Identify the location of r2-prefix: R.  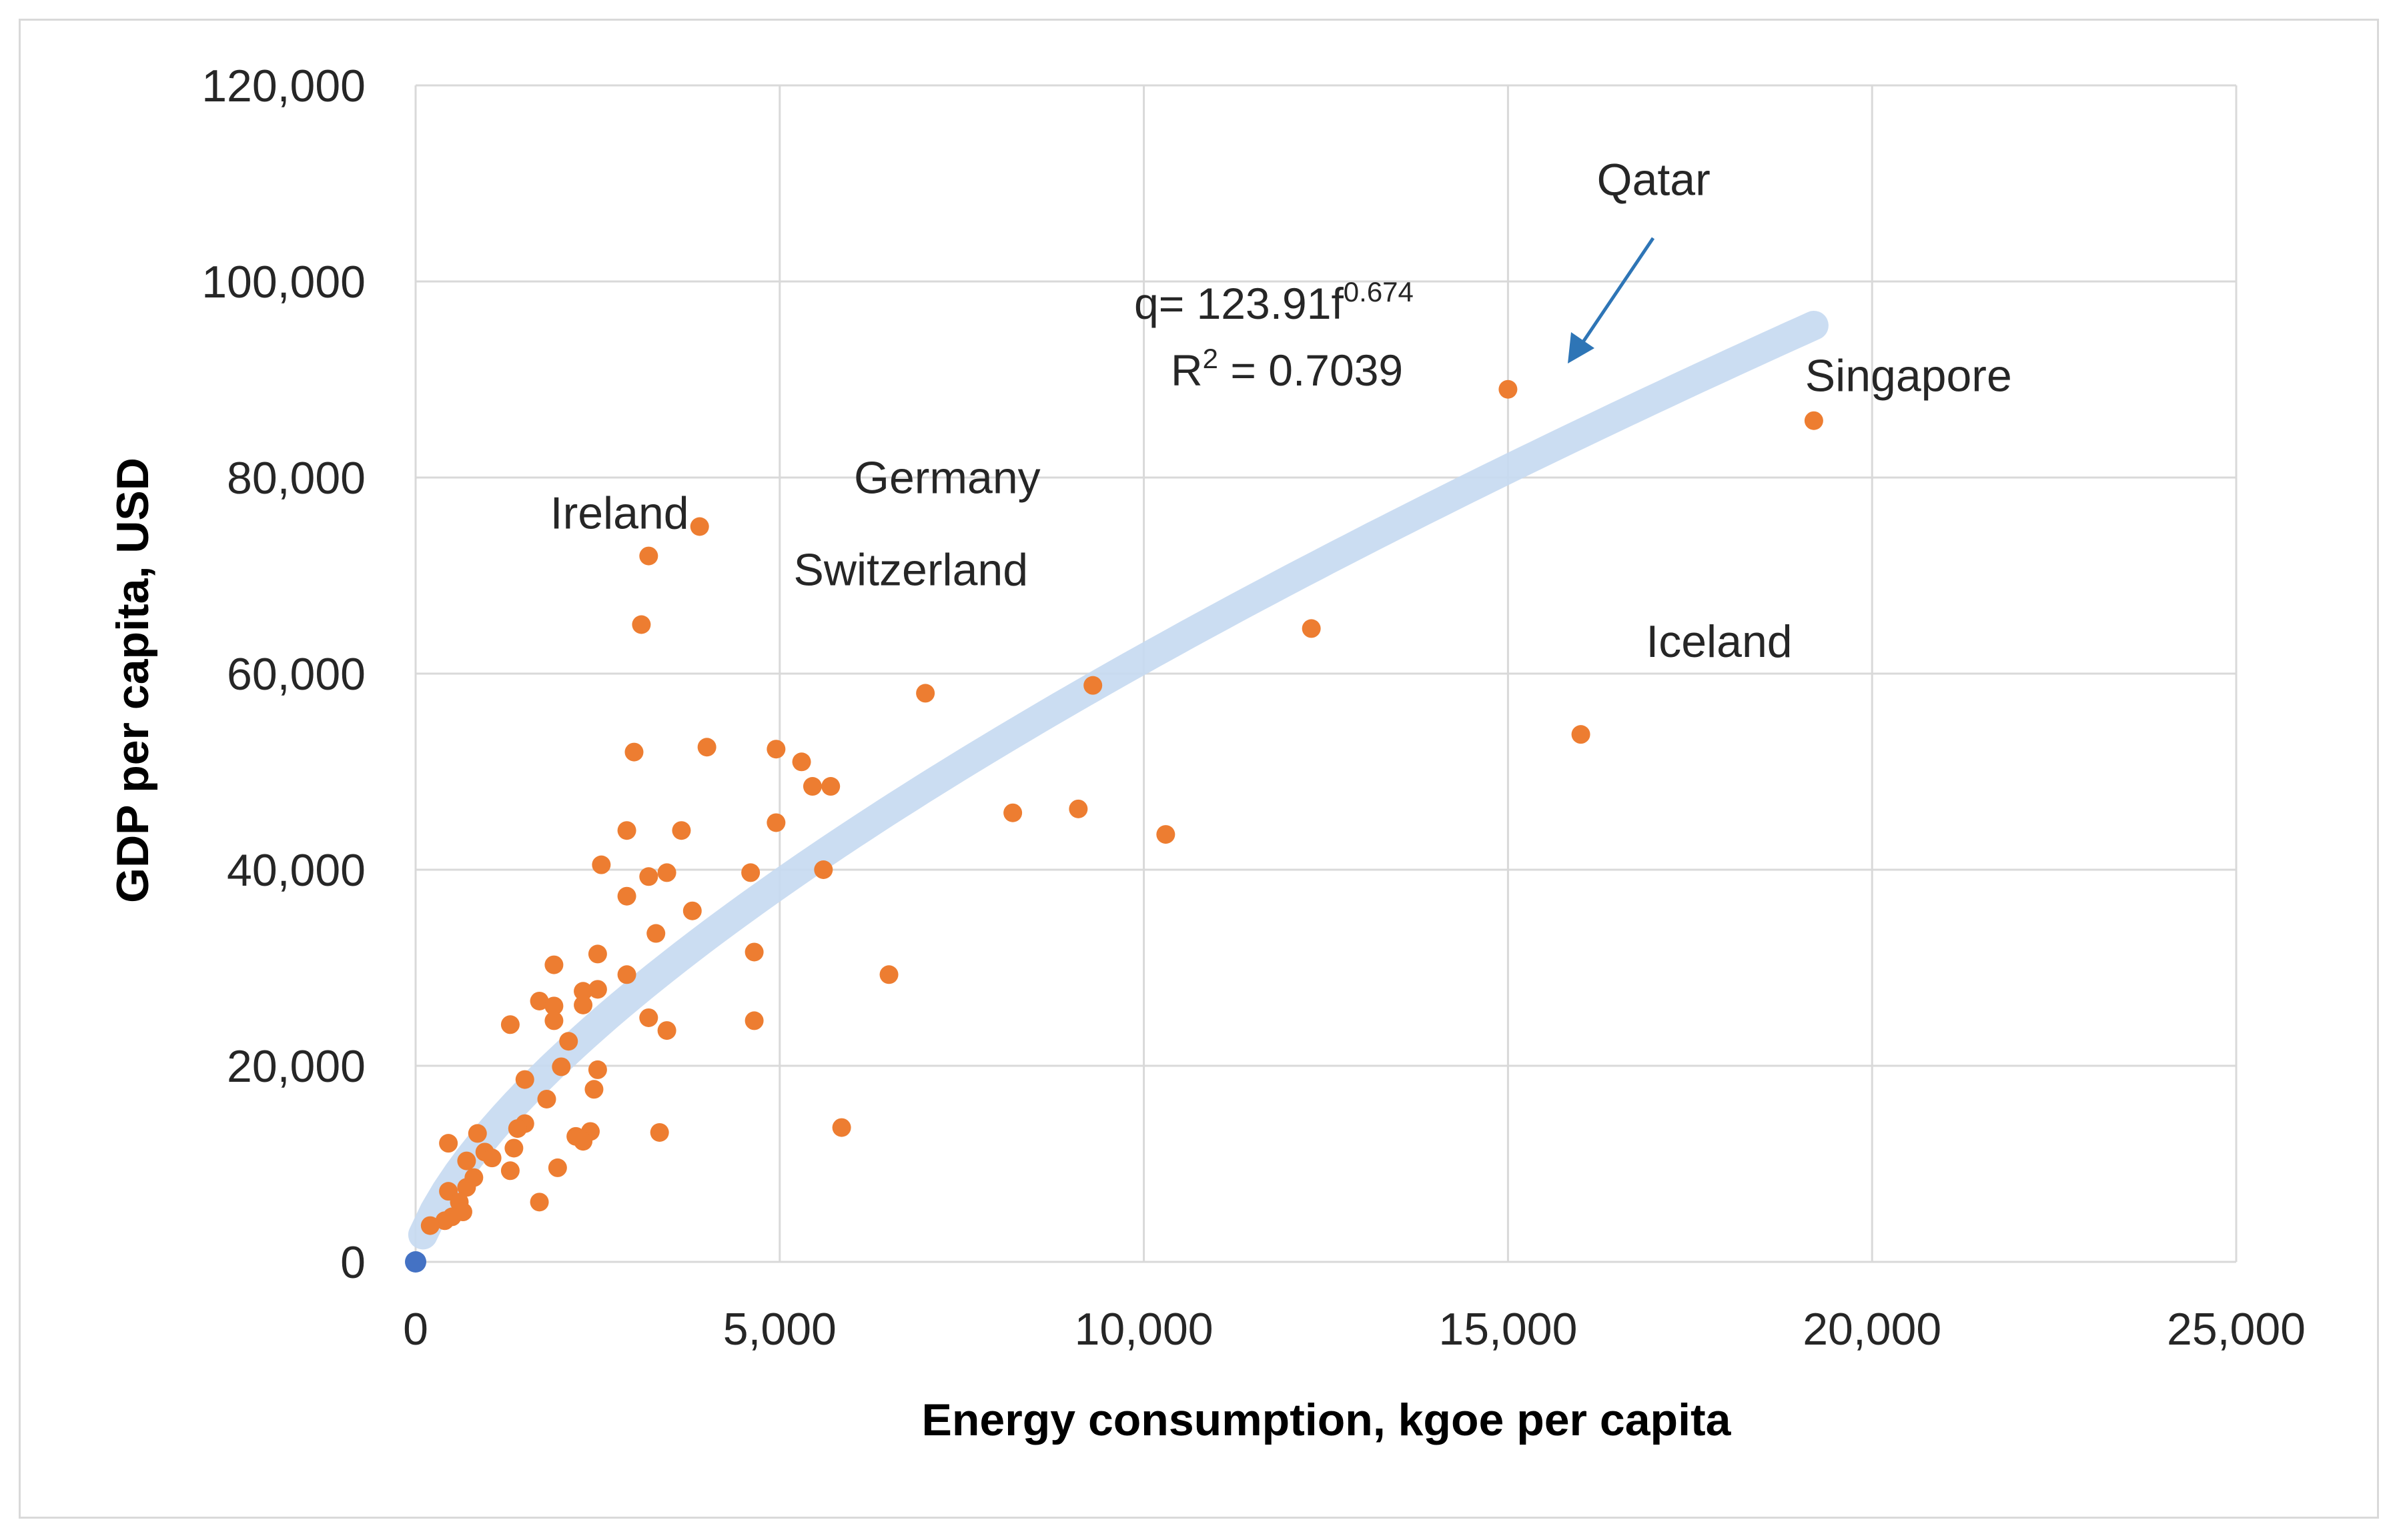
(1187, 370).